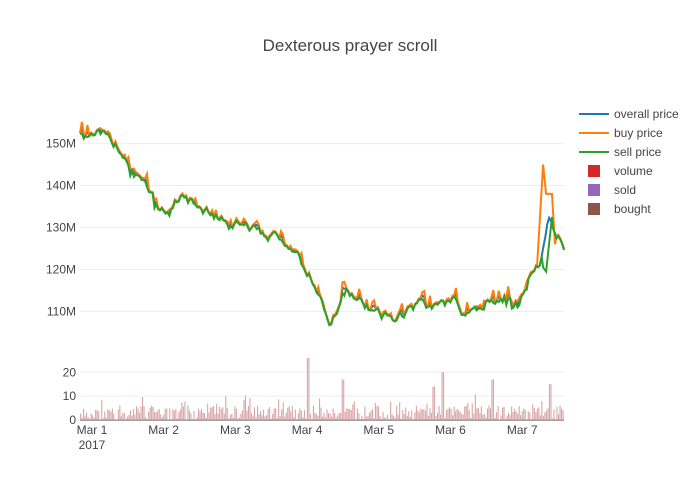 The height and width of the screenshot is (500, 700). I want to click on legend-label: bought, so click(632, 209).